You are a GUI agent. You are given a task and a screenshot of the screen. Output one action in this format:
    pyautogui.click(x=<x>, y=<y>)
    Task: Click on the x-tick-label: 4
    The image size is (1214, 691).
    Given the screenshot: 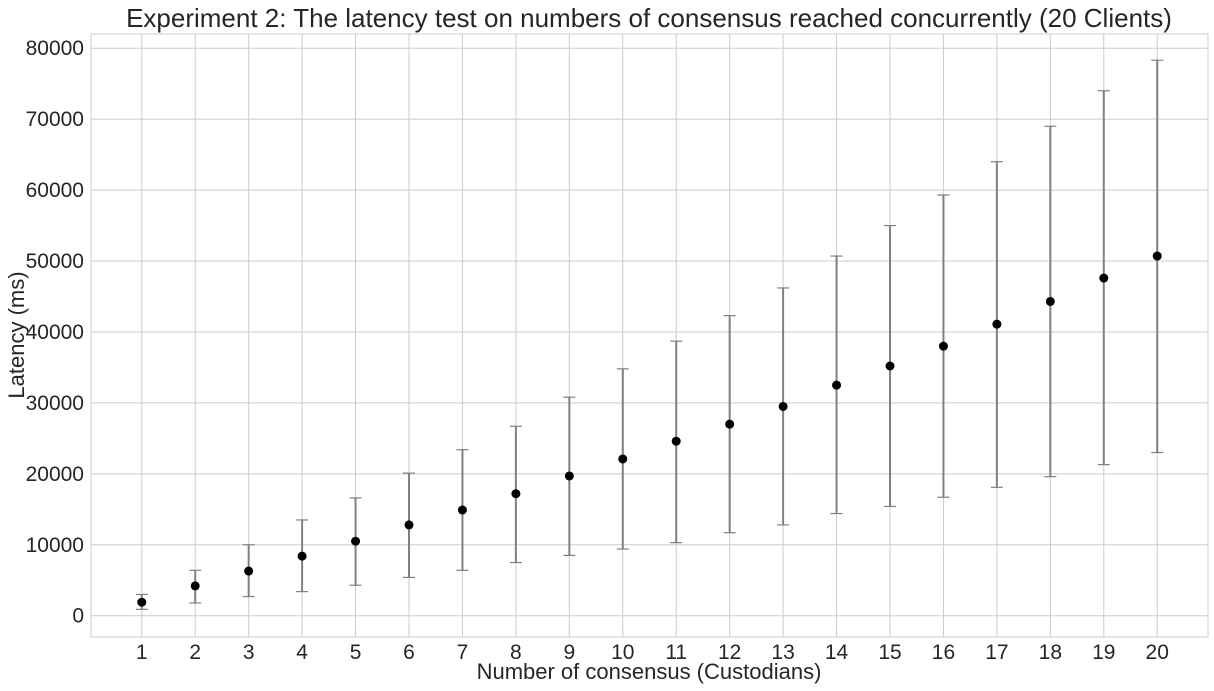 What is the action you would take?
    pyautogui.click(x=302, y=652)
    